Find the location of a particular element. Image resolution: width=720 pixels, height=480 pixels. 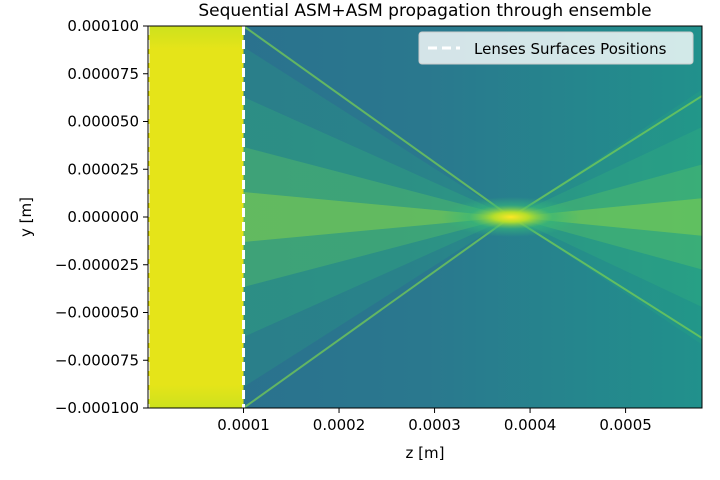

focus-spot is located at coordinates (510, 217).